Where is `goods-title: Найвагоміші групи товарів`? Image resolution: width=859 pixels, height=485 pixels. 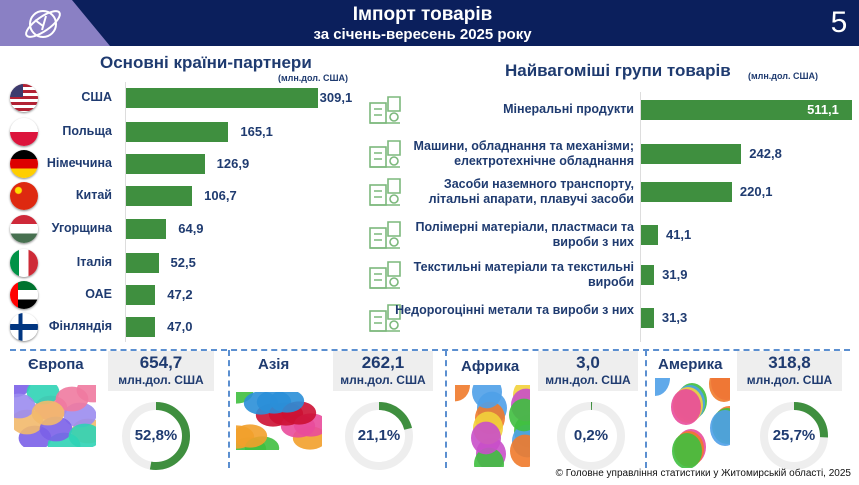
goods-title: Найвагоміші групи товарів is located at coordinates (618, 70).